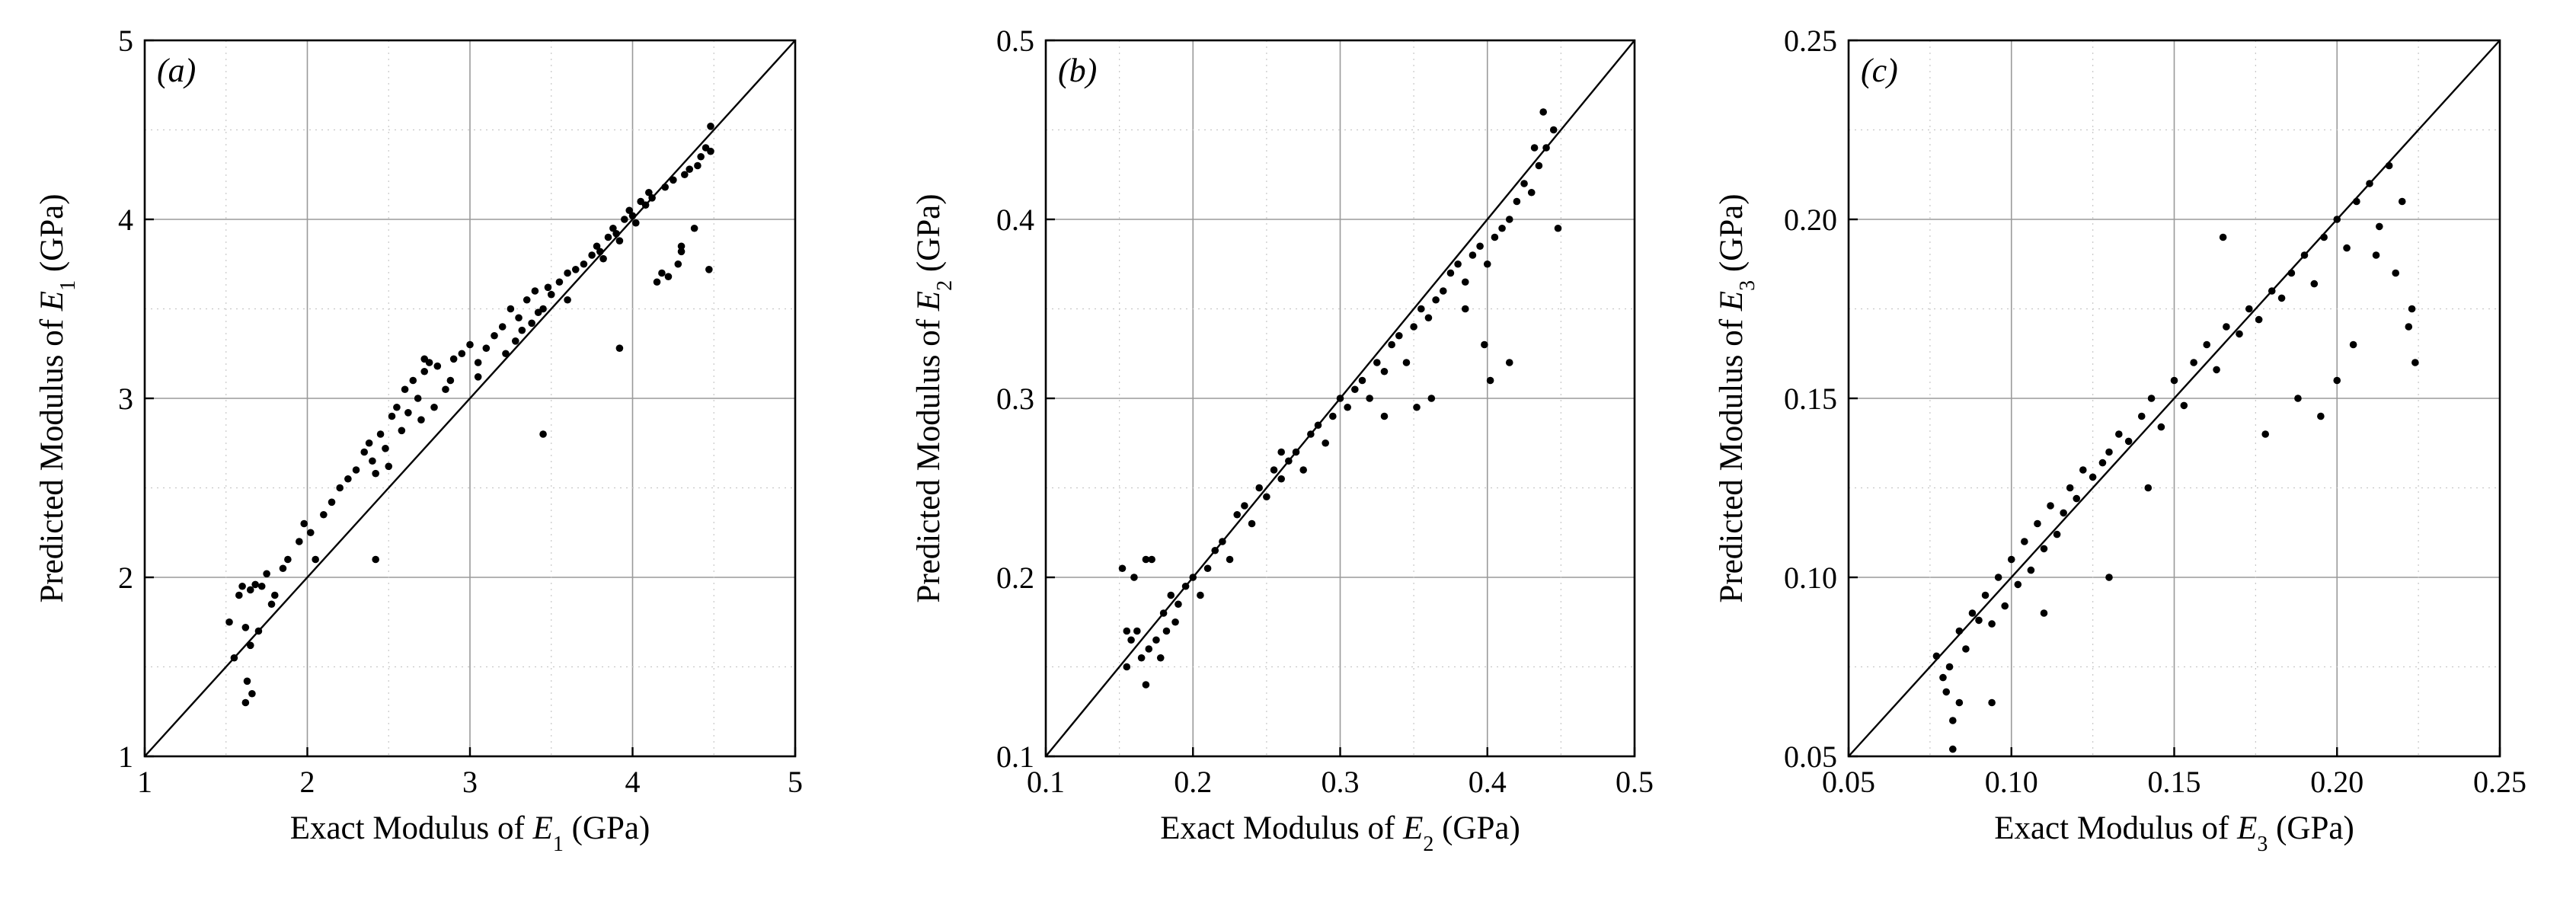 Image resolution: width=2576 pixels, height=898 pixels. Describe the element at coordinates (1879, 70) in the screenshot. I see `panel-c-label: (c)` at that location.